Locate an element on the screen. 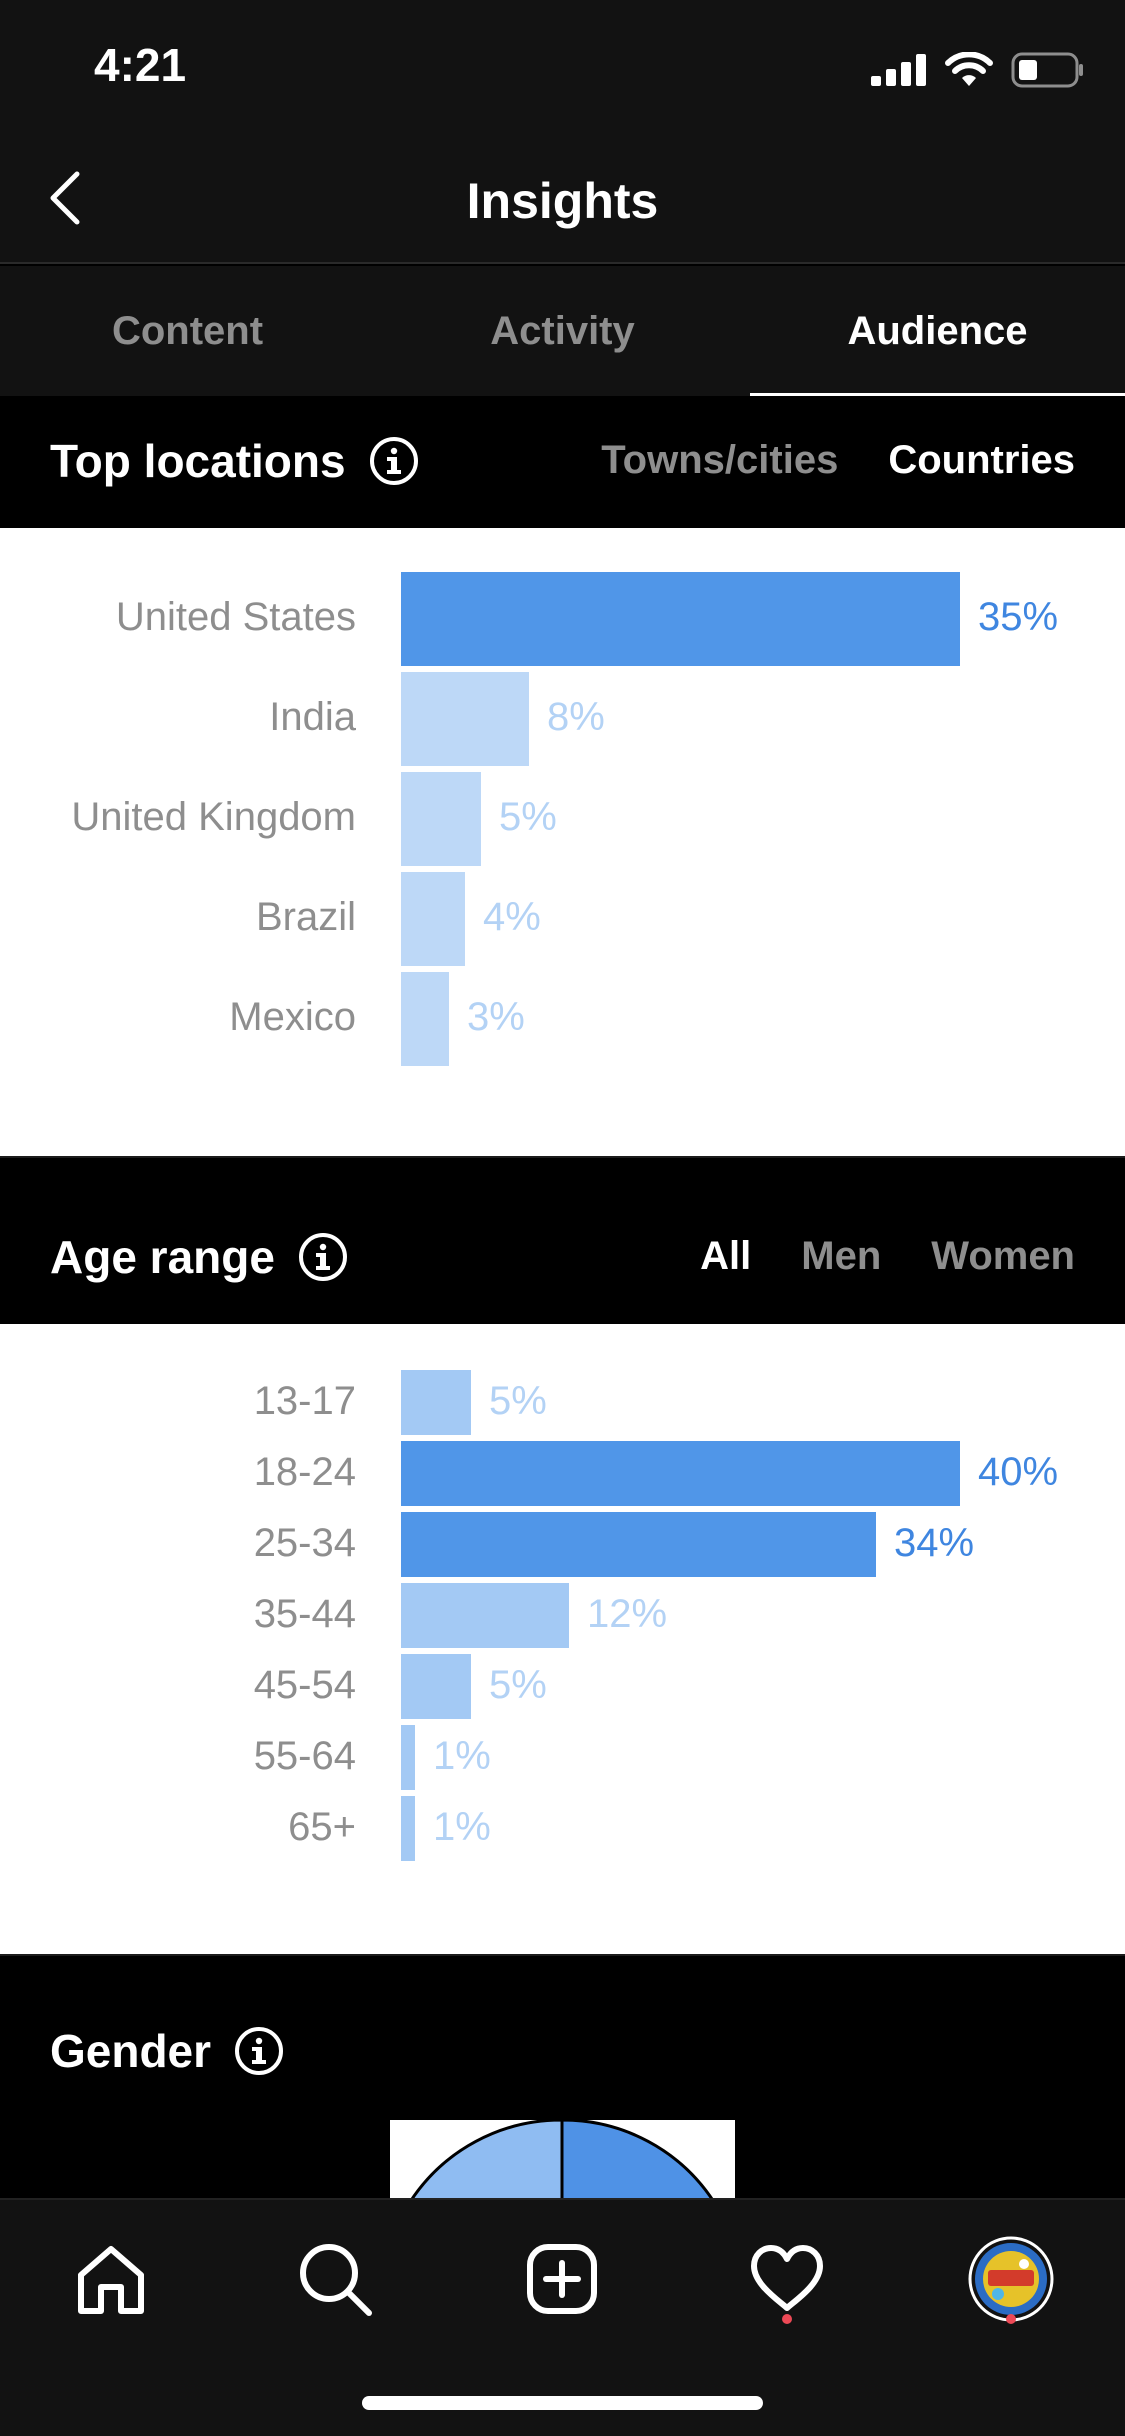 The width and height of the screenshot is (1125, 2436). bar-row: Brazil 4% is located at coordinates (562, 919).